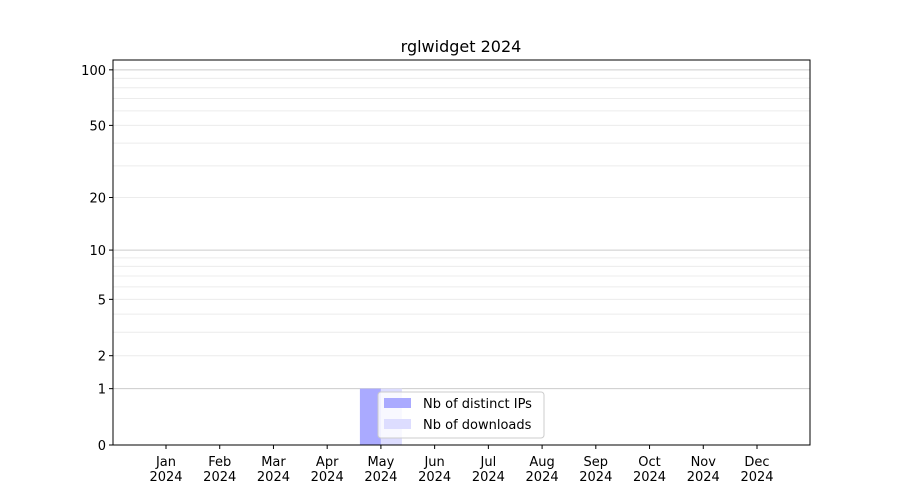 Image resolution: width=900 pixels, height=504 pixels. I want to click on x-tick-label: Dec 2024, so click(756, 470).